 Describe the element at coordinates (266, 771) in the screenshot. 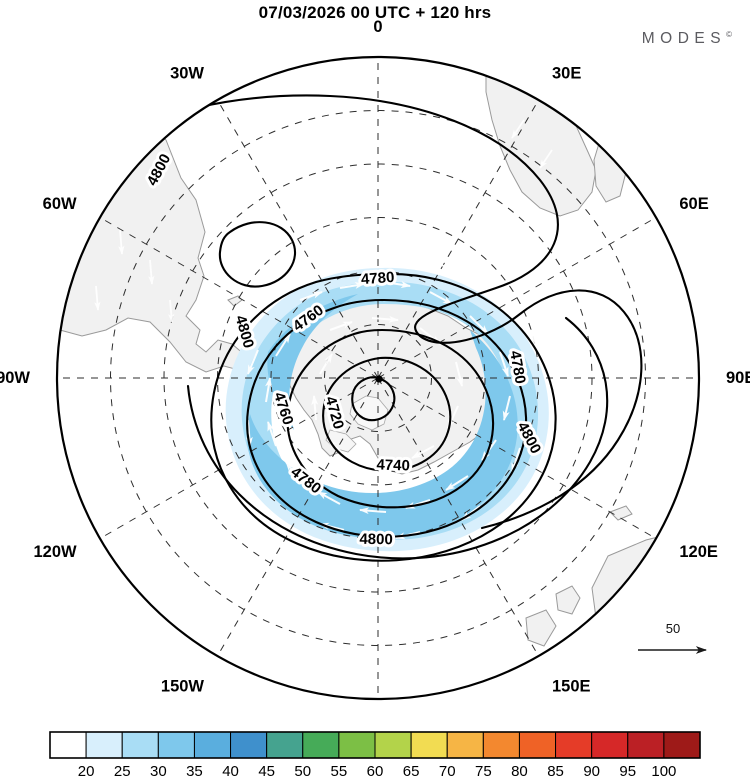

I see `colorbar-tick: 45` at that location.